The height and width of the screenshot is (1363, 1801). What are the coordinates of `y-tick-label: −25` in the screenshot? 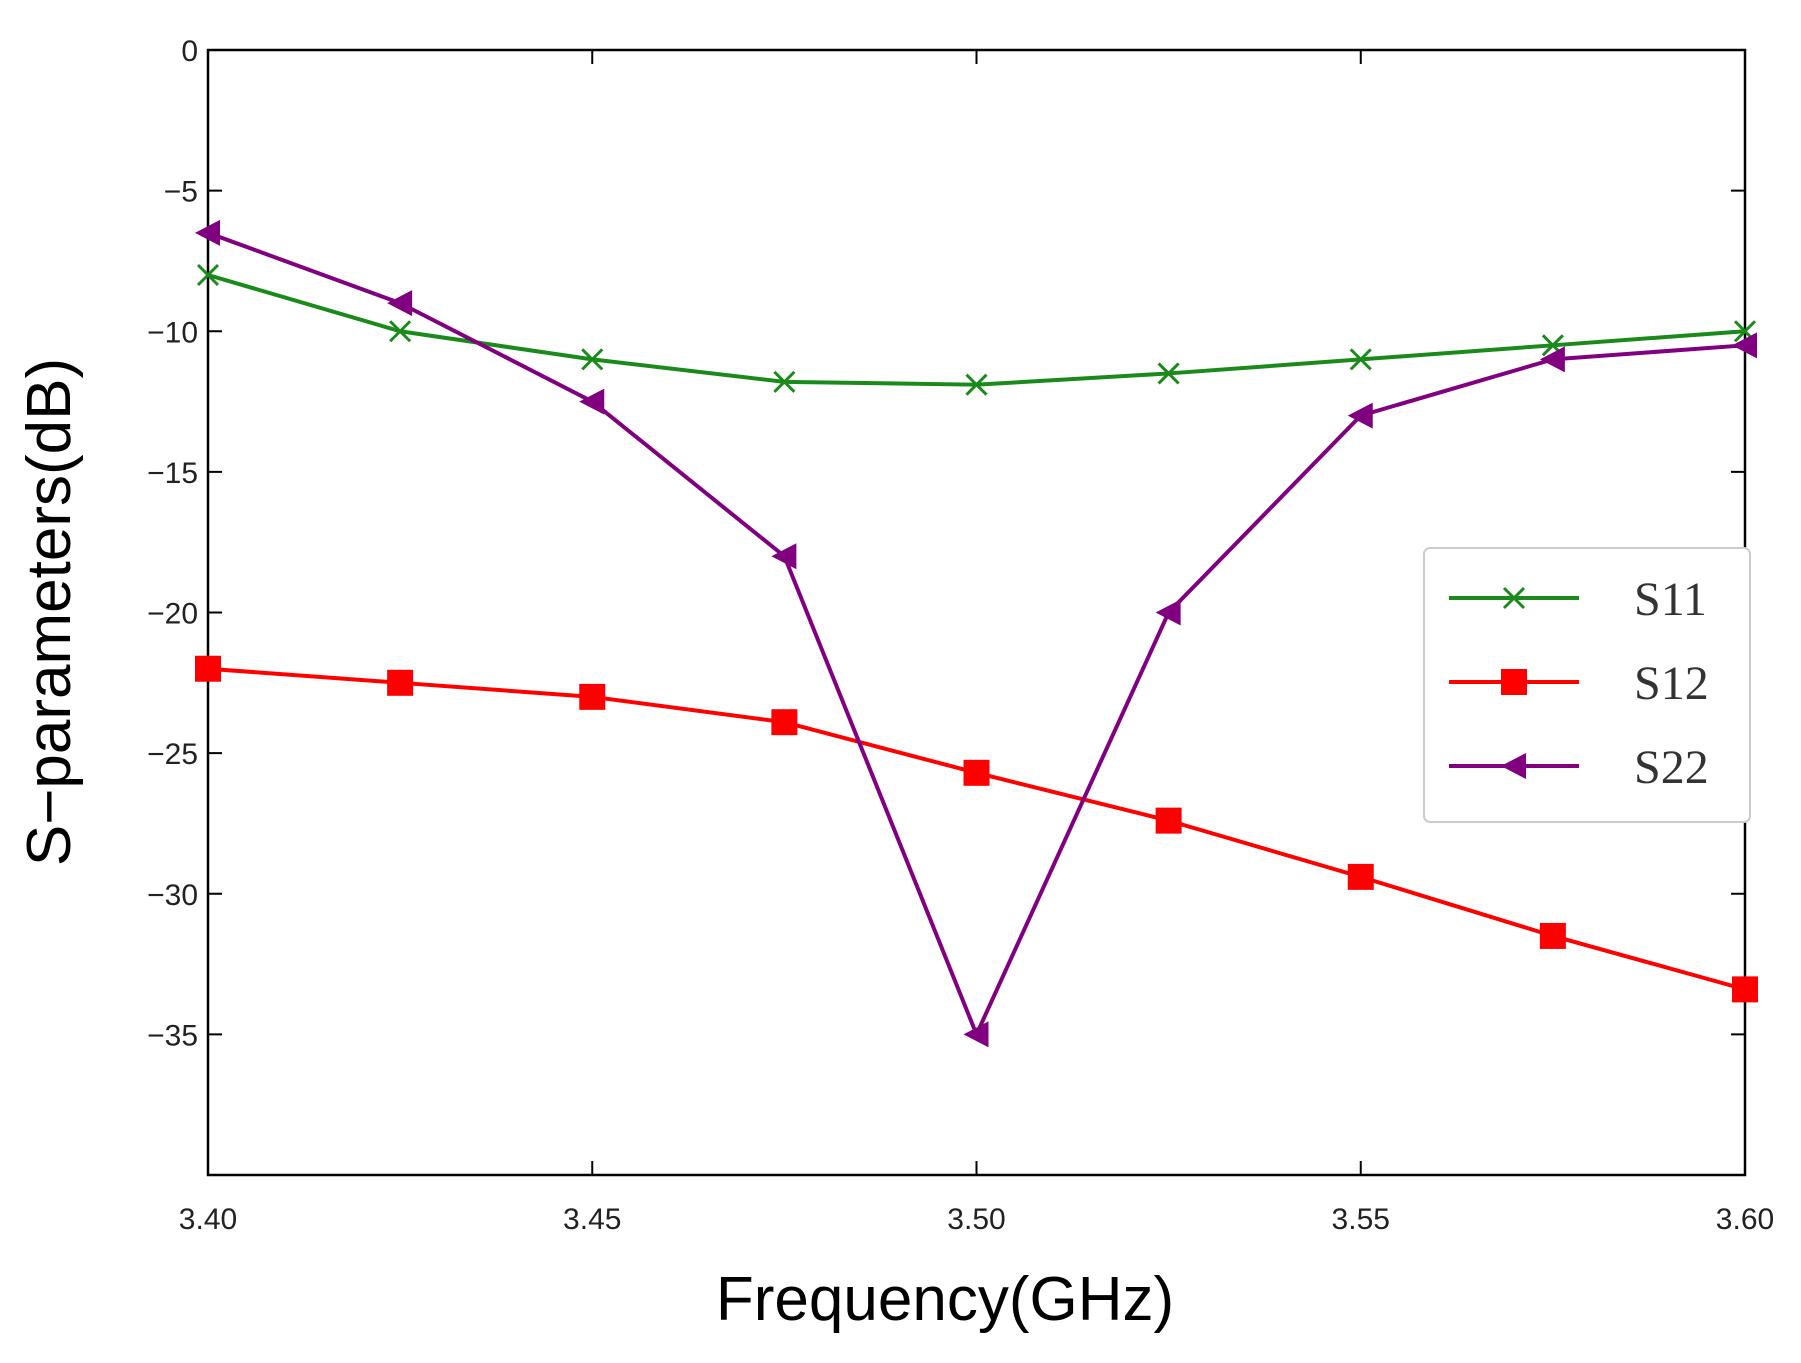 It's located at (172, 754).